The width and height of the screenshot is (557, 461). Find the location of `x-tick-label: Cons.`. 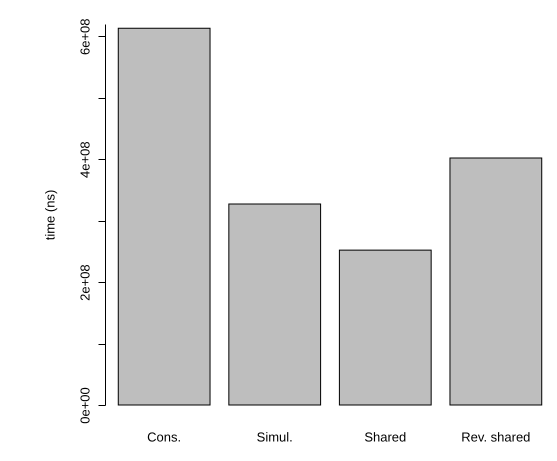

x-tick-label: Cons. is located at coordinates (164, 437).